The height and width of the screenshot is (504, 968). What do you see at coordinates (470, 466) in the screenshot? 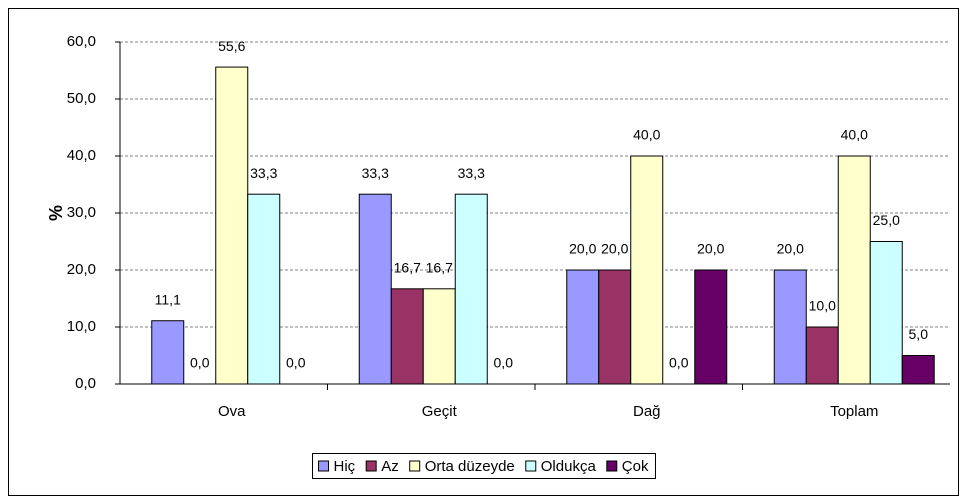
I see `legend-label: Orta düzeyde` at bounding box center [470, 466].